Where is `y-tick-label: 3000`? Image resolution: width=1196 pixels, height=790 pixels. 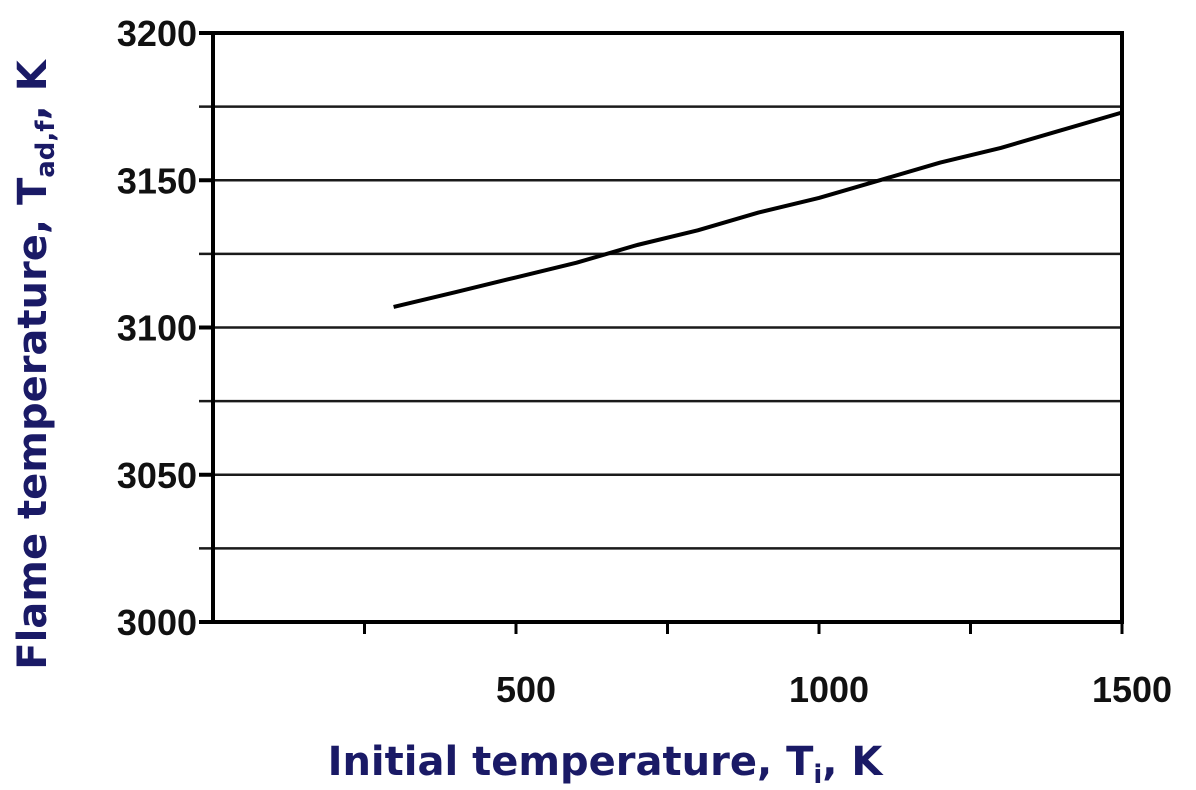 y-tick-label: 3000 is located at coordinates (157, 622).